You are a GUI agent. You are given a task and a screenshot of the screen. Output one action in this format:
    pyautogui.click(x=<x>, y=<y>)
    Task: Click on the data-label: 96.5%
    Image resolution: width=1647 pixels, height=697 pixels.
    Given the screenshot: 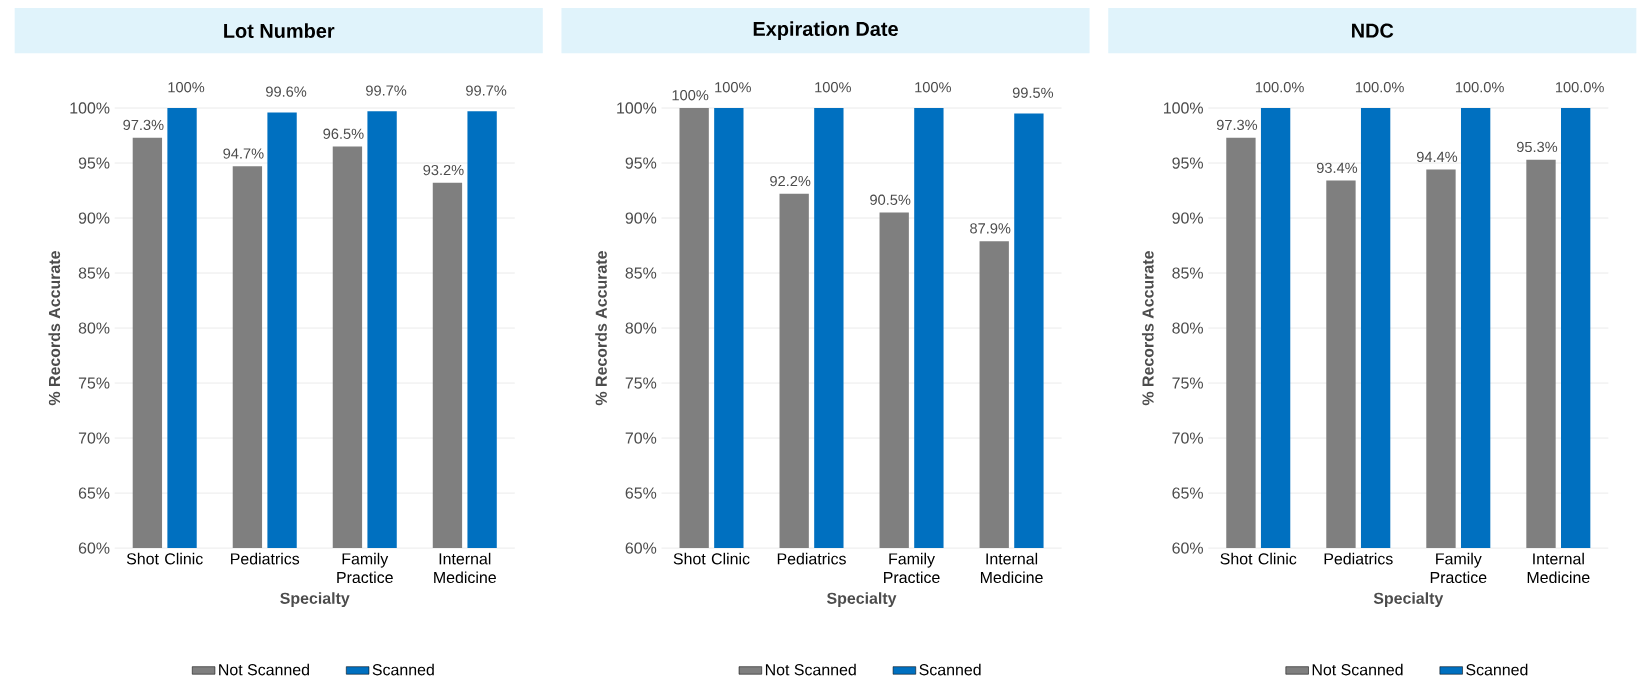 What is the action you would take?
    pyautogui.click(x=343, y=133)
    